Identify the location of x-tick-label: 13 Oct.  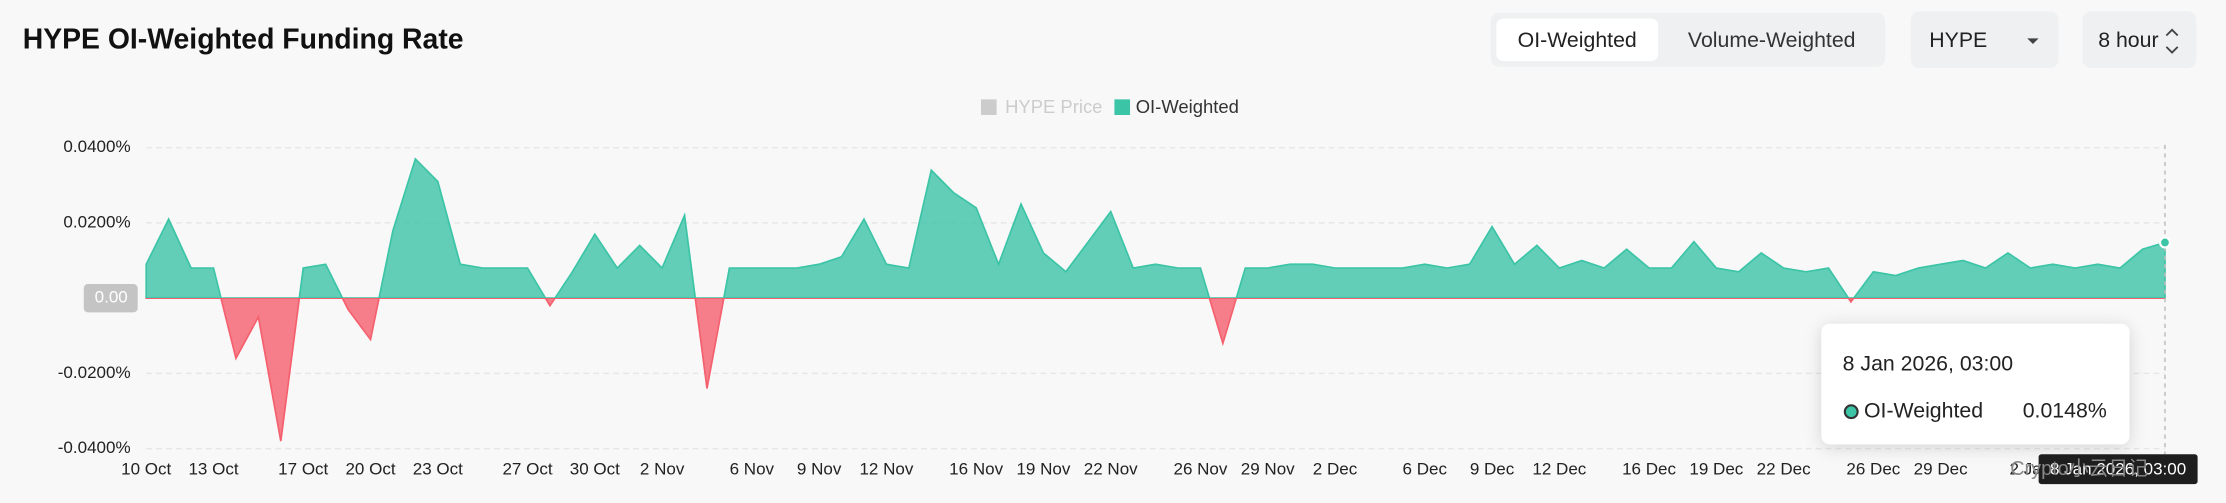
(213, 468).